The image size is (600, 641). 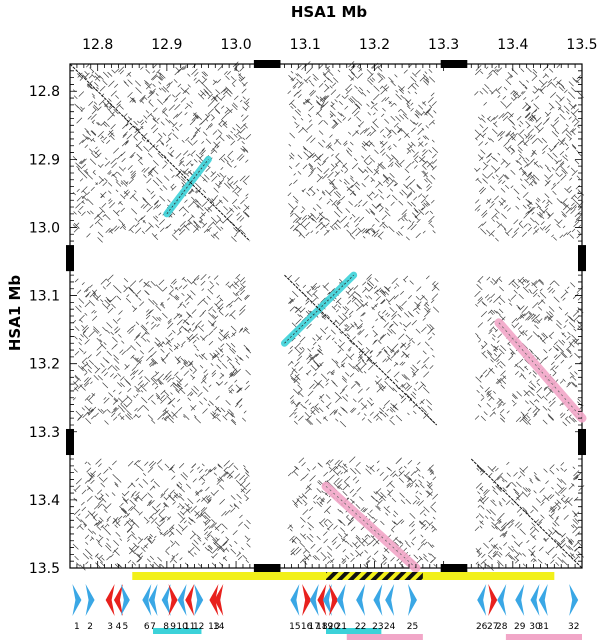 What do you see at coordinates (340, 627) in the screenshot?
I see `gene-label: 21` at bounding box center [340, 627].